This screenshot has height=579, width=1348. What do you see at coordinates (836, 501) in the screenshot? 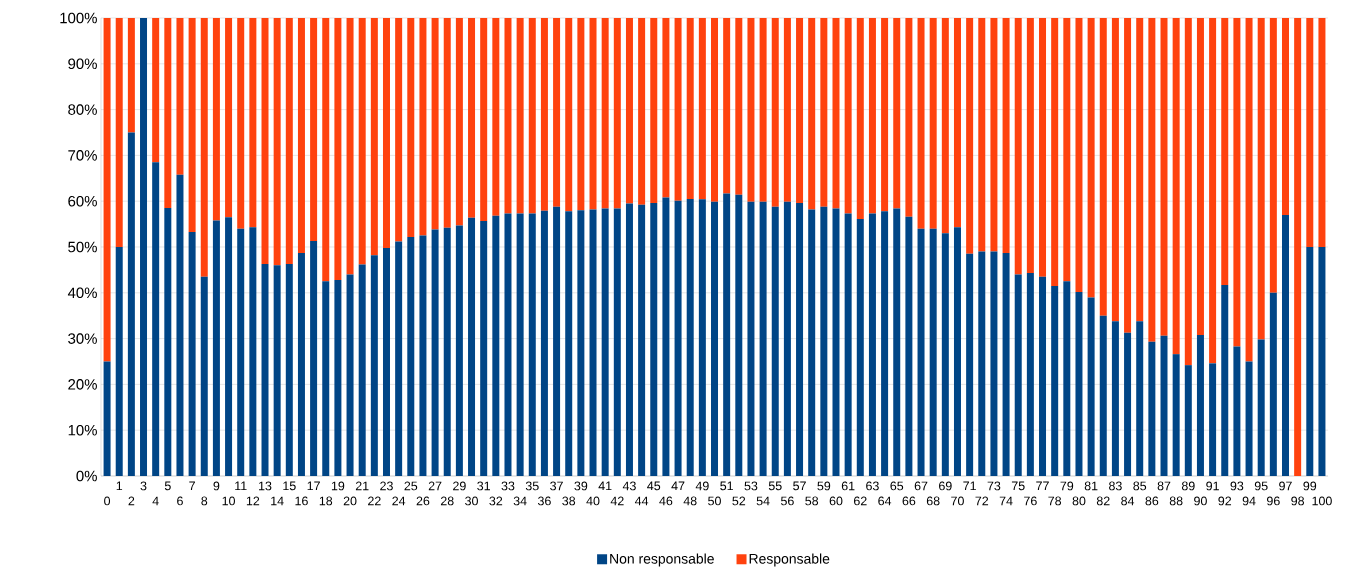
I see `x-tick-label: 60` at bounding box center [836, 501].